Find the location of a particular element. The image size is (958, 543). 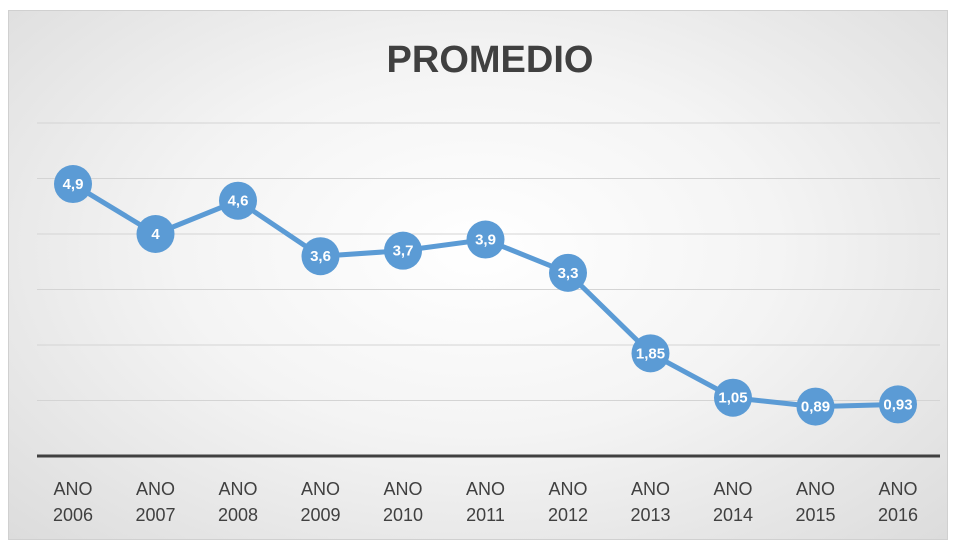

data-label: 1,05 is located at coordinates (732, 398).